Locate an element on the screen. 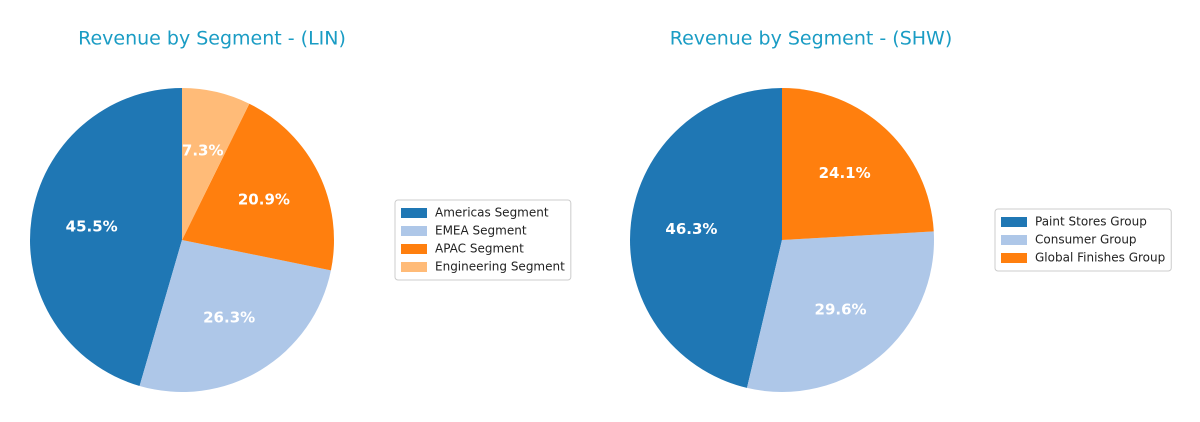 The width and height of the screenshot is (1200, 422). slice-label: 24.1% is located at coordinates (845, 173).